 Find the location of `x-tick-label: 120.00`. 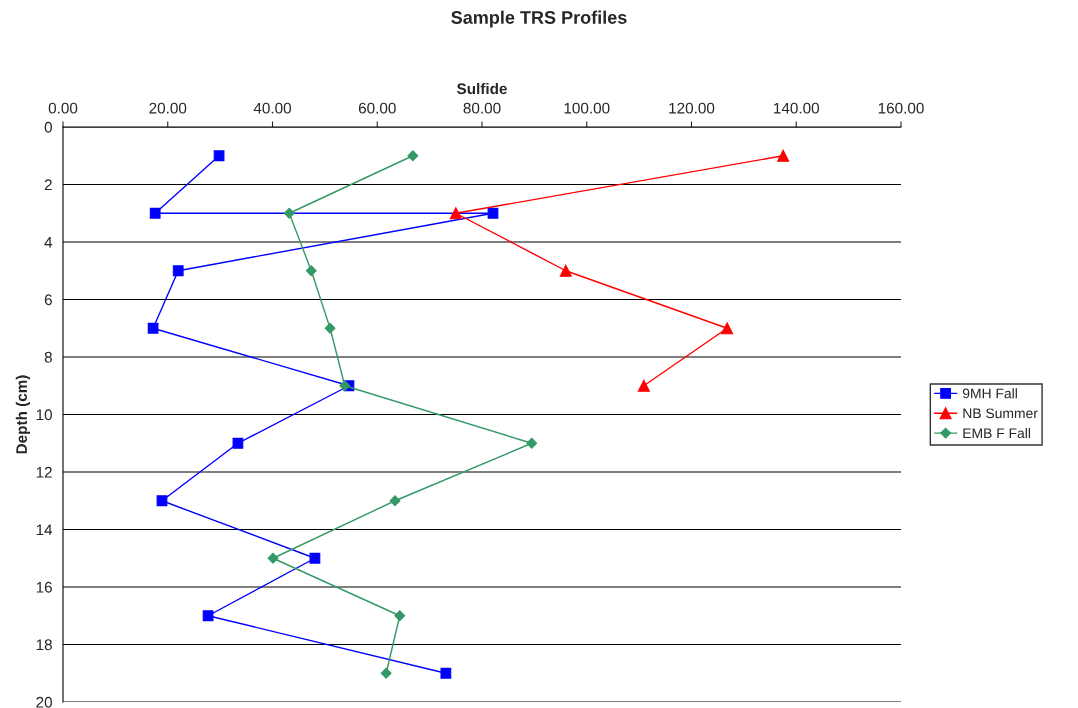

x-tick-label: 120.00 is located at coordinates (692, 108).